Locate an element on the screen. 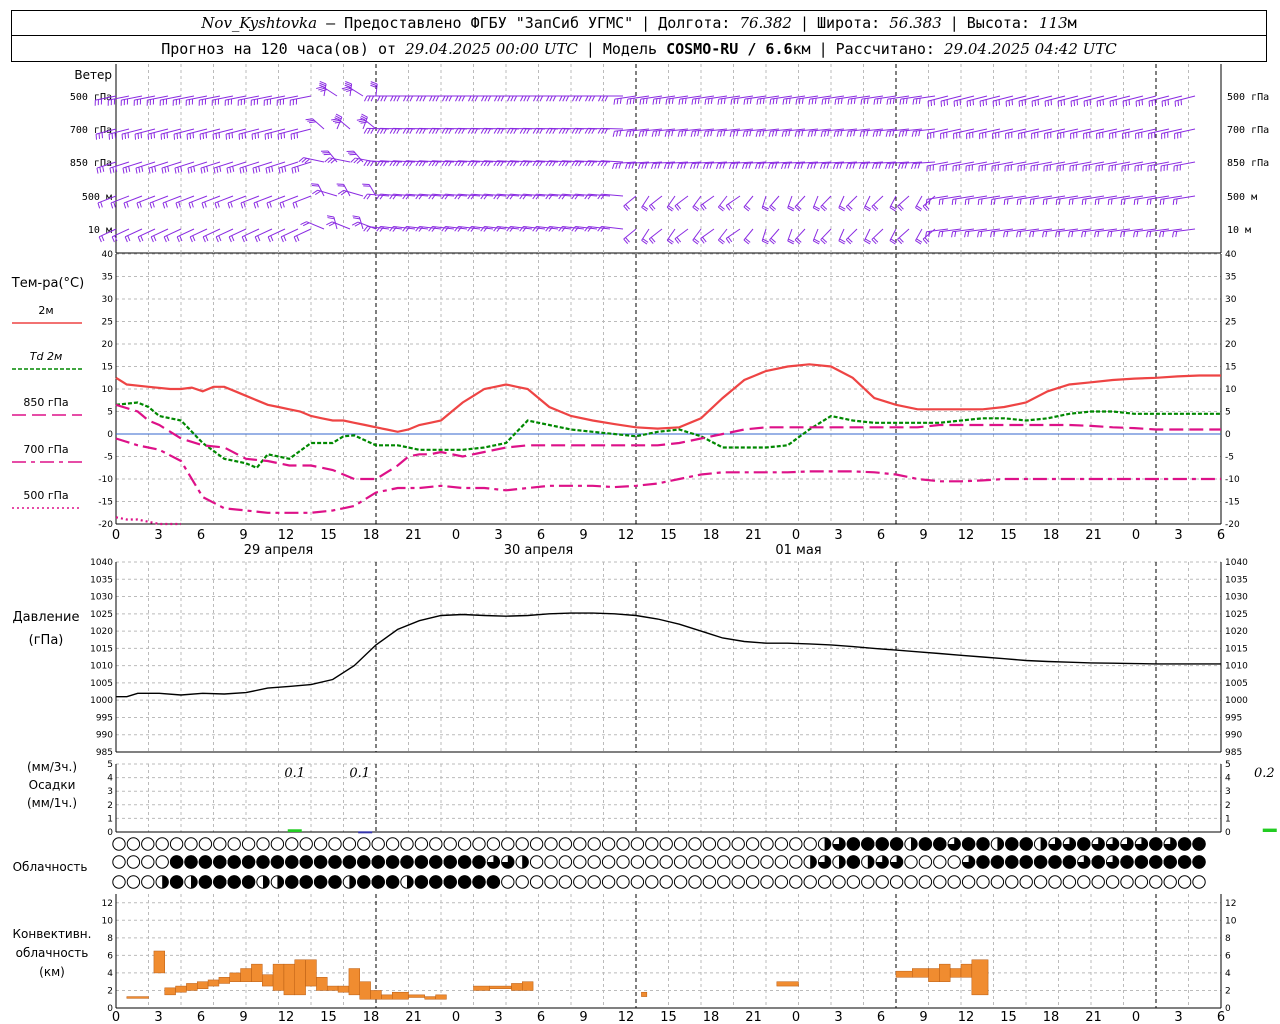  temp-legend-label: 500 гПа is located at coordinates (45, 495).